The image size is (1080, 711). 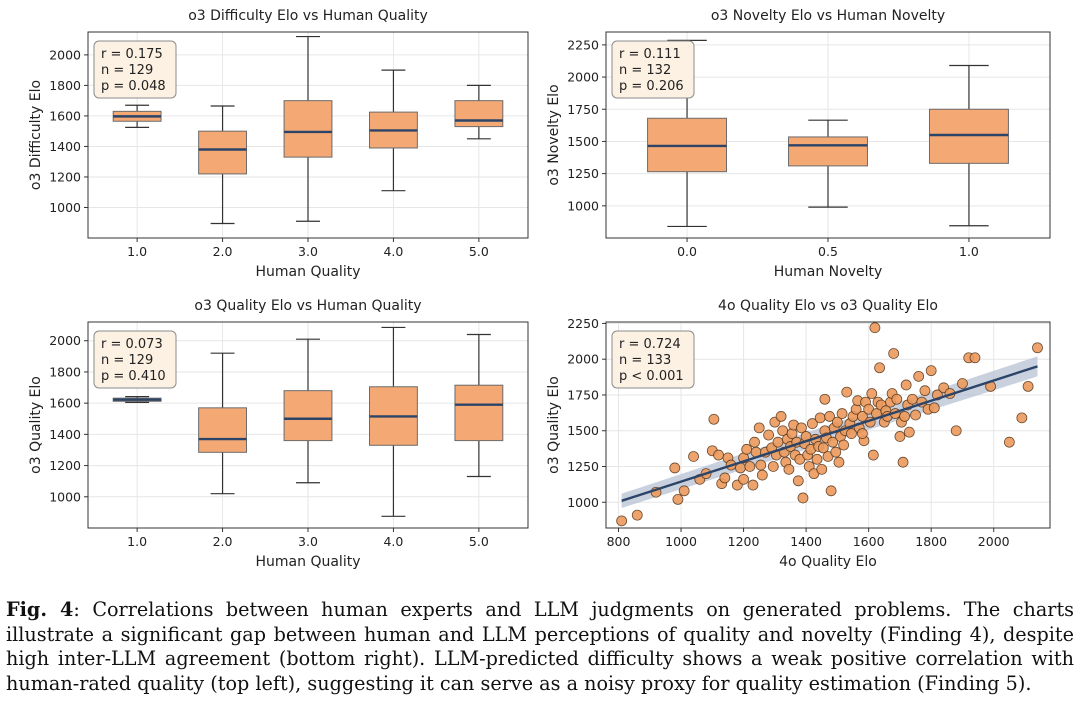 I want to click on x-tick-label: 1000, so click(x=681, y=541).